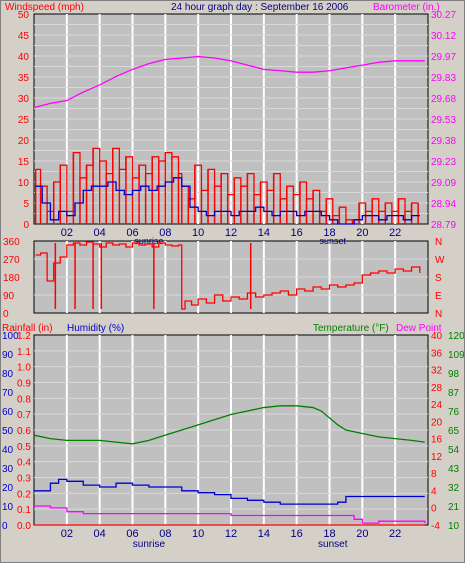 The image size is (465, 563). What do you see at coordinates (165, 534) in the screenshot?
I see `x-tick-label: 08` at bounding box center [165, 534].